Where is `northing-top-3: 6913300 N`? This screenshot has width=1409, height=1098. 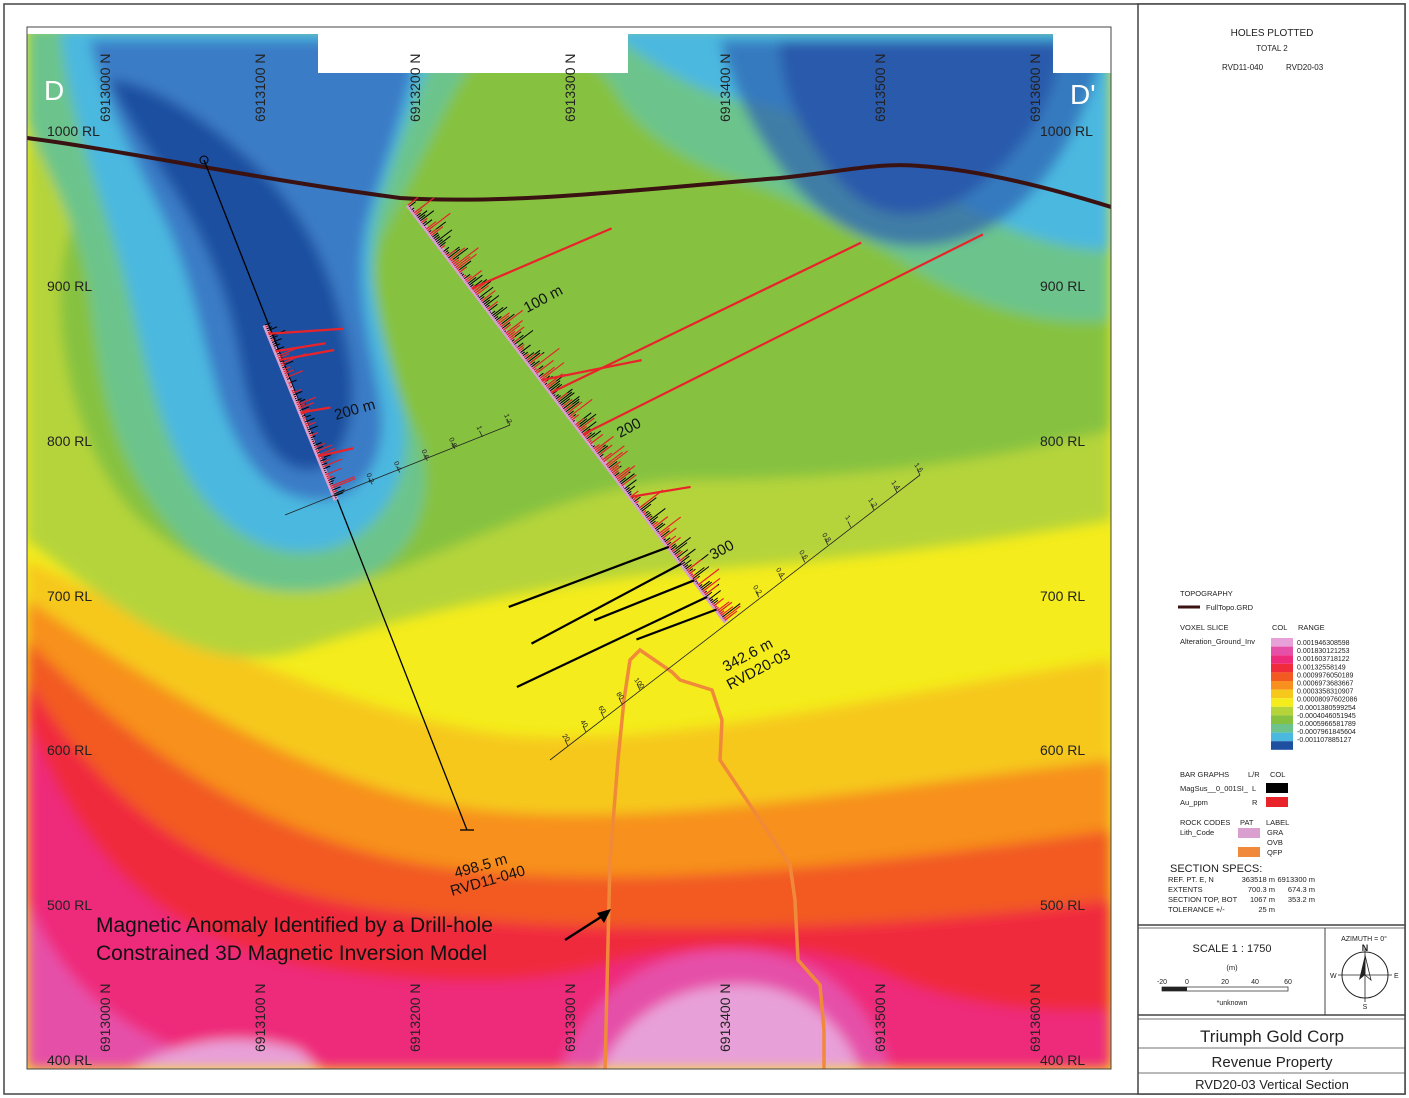
northing-top-3: 6913300 N is located at coordinates (570, 87).